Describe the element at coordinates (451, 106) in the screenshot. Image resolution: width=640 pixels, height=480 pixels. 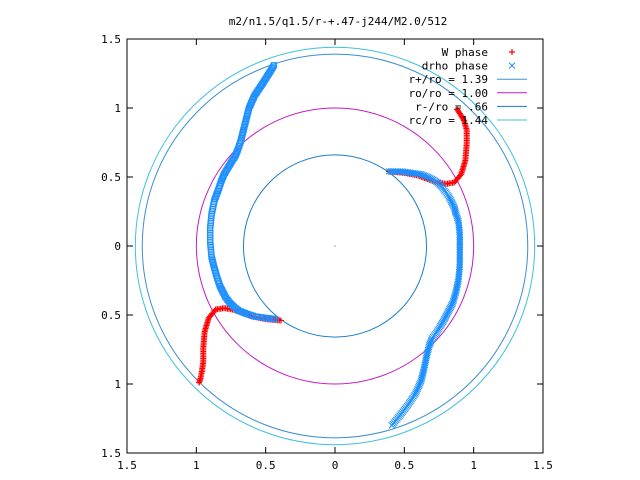
I see `legend-label-r-ro-66: r-/ro = .66` at that location.